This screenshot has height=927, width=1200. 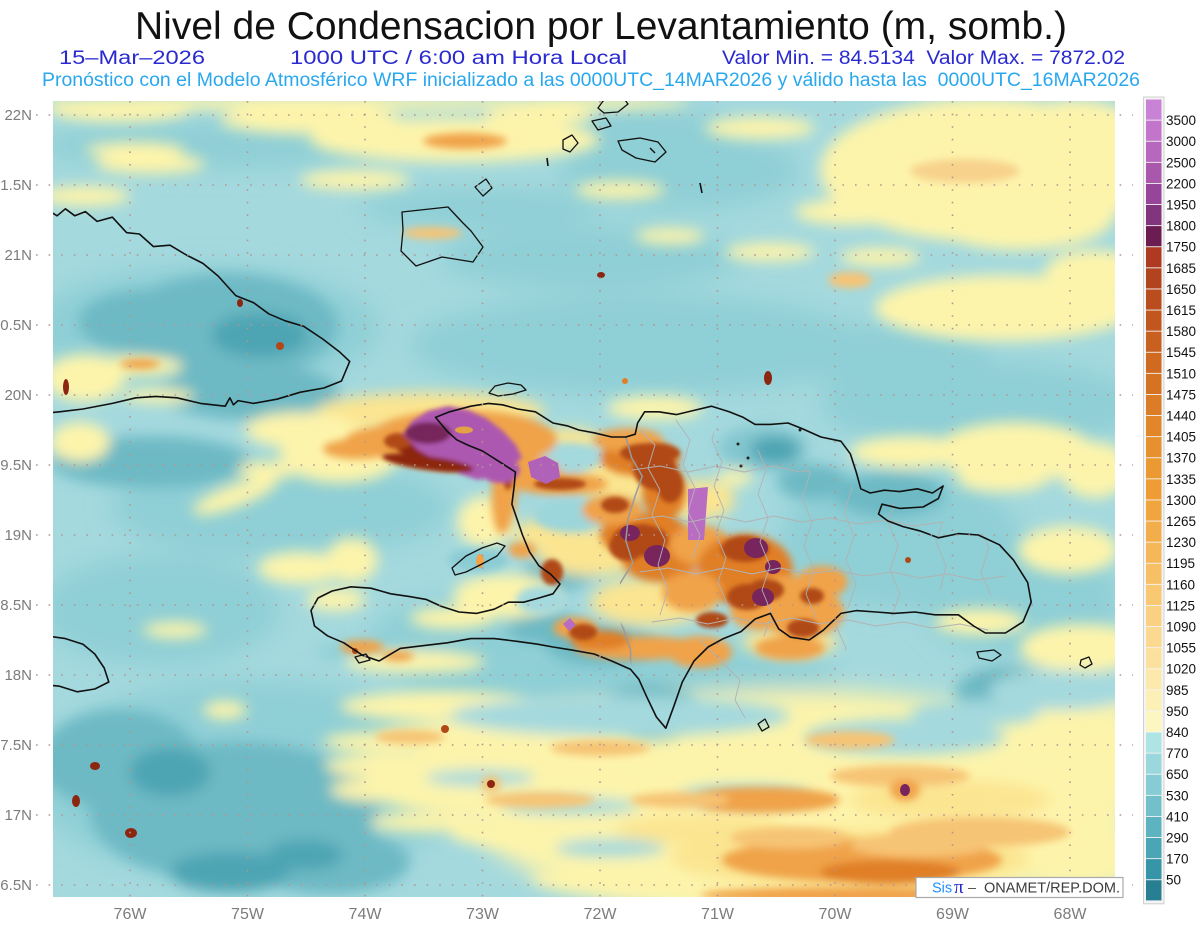 What do you see at coordinates (1173, 880) in the screenshot?
I see `svg-text: 50` at bounding box center [1173, 880].